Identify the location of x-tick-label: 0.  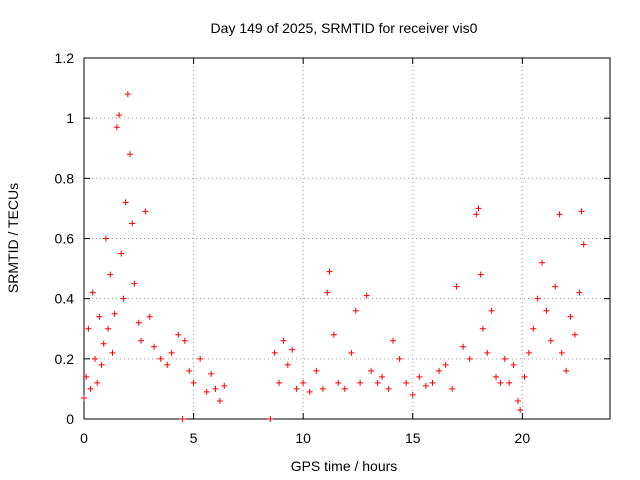
(84, 438).